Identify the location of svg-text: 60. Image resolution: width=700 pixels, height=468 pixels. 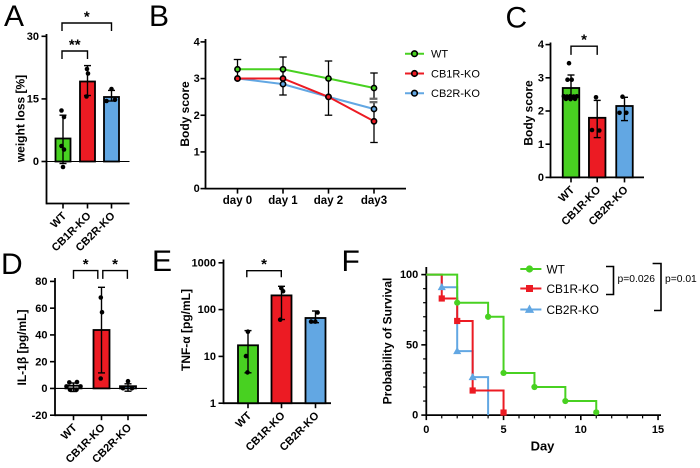
(41, 309).